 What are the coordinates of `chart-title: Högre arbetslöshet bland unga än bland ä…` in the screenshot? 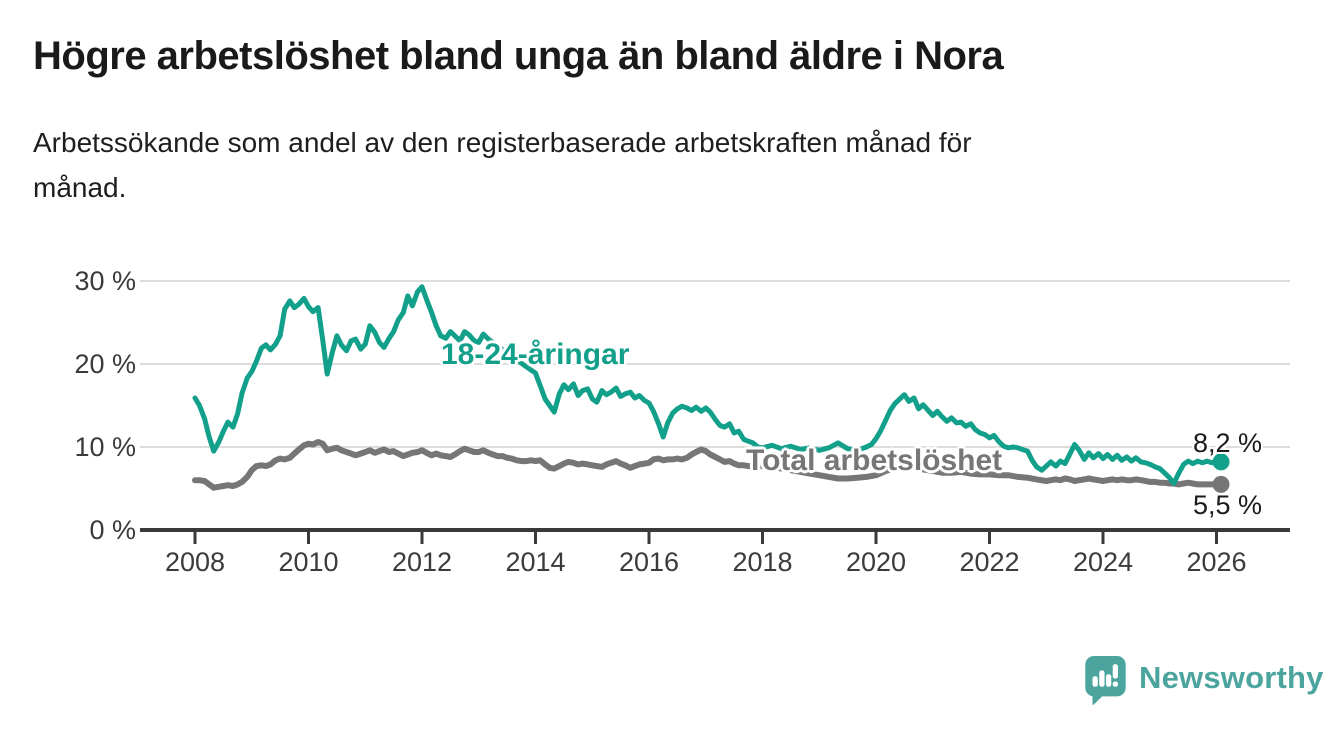 It's located at (518, 56).